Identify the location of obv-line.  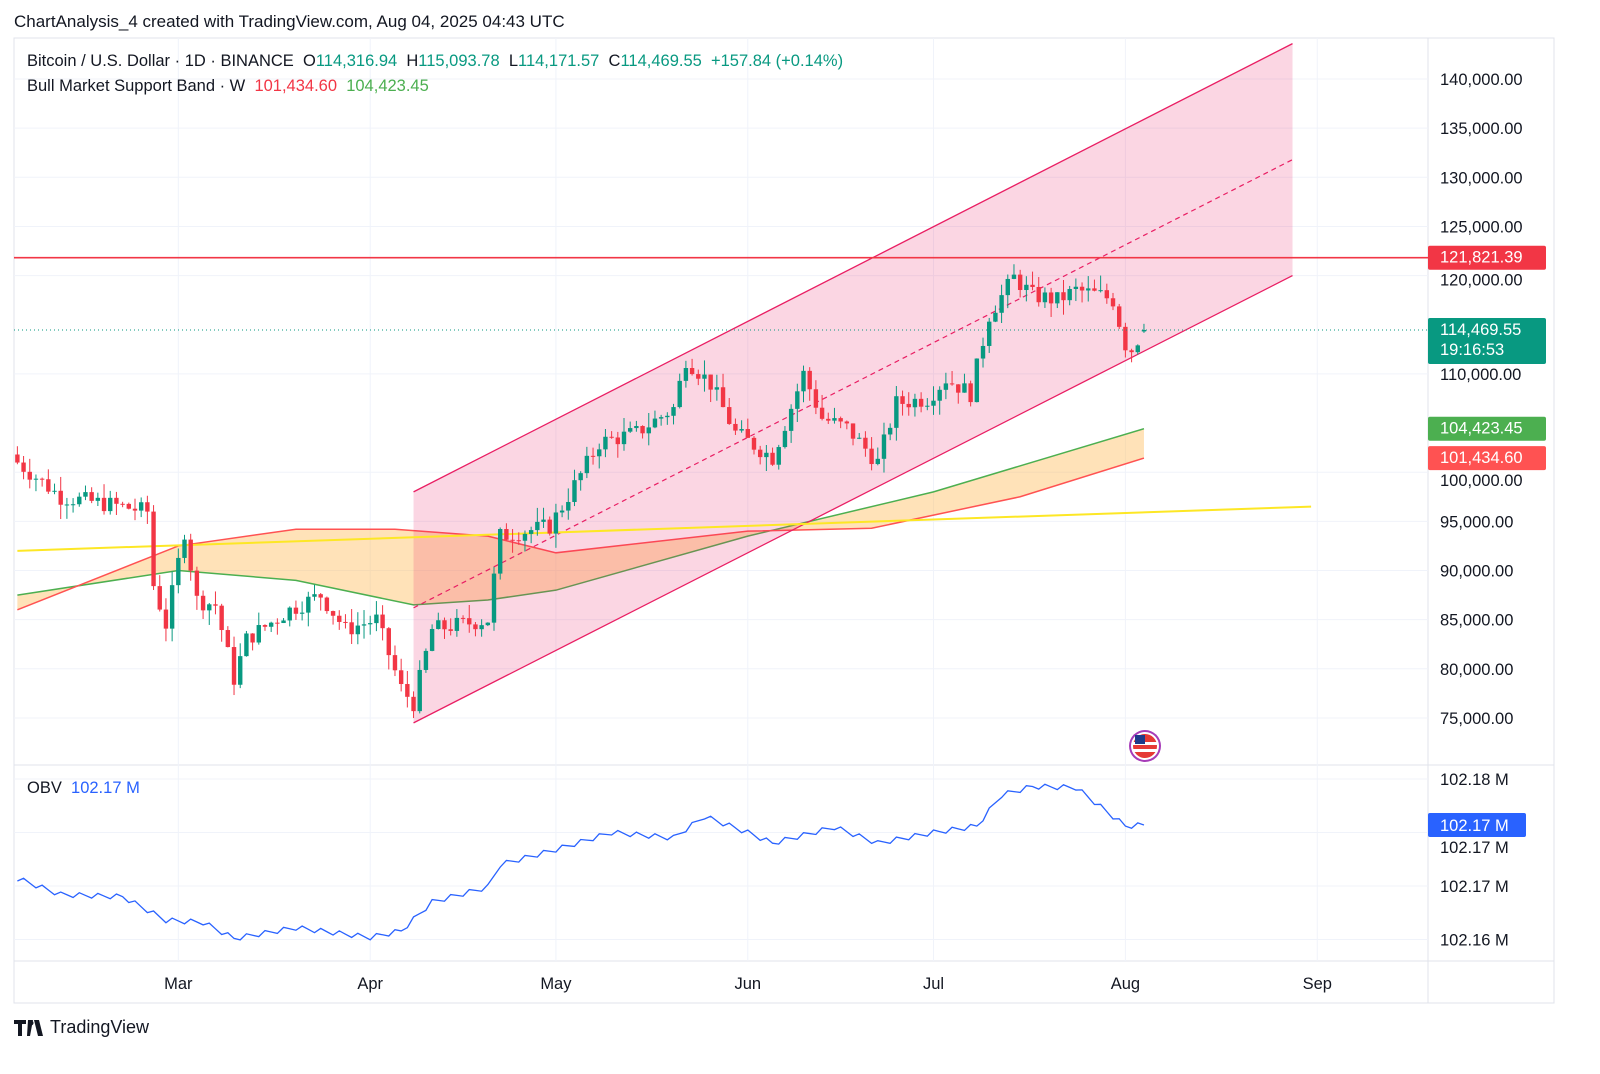
(581, 862).